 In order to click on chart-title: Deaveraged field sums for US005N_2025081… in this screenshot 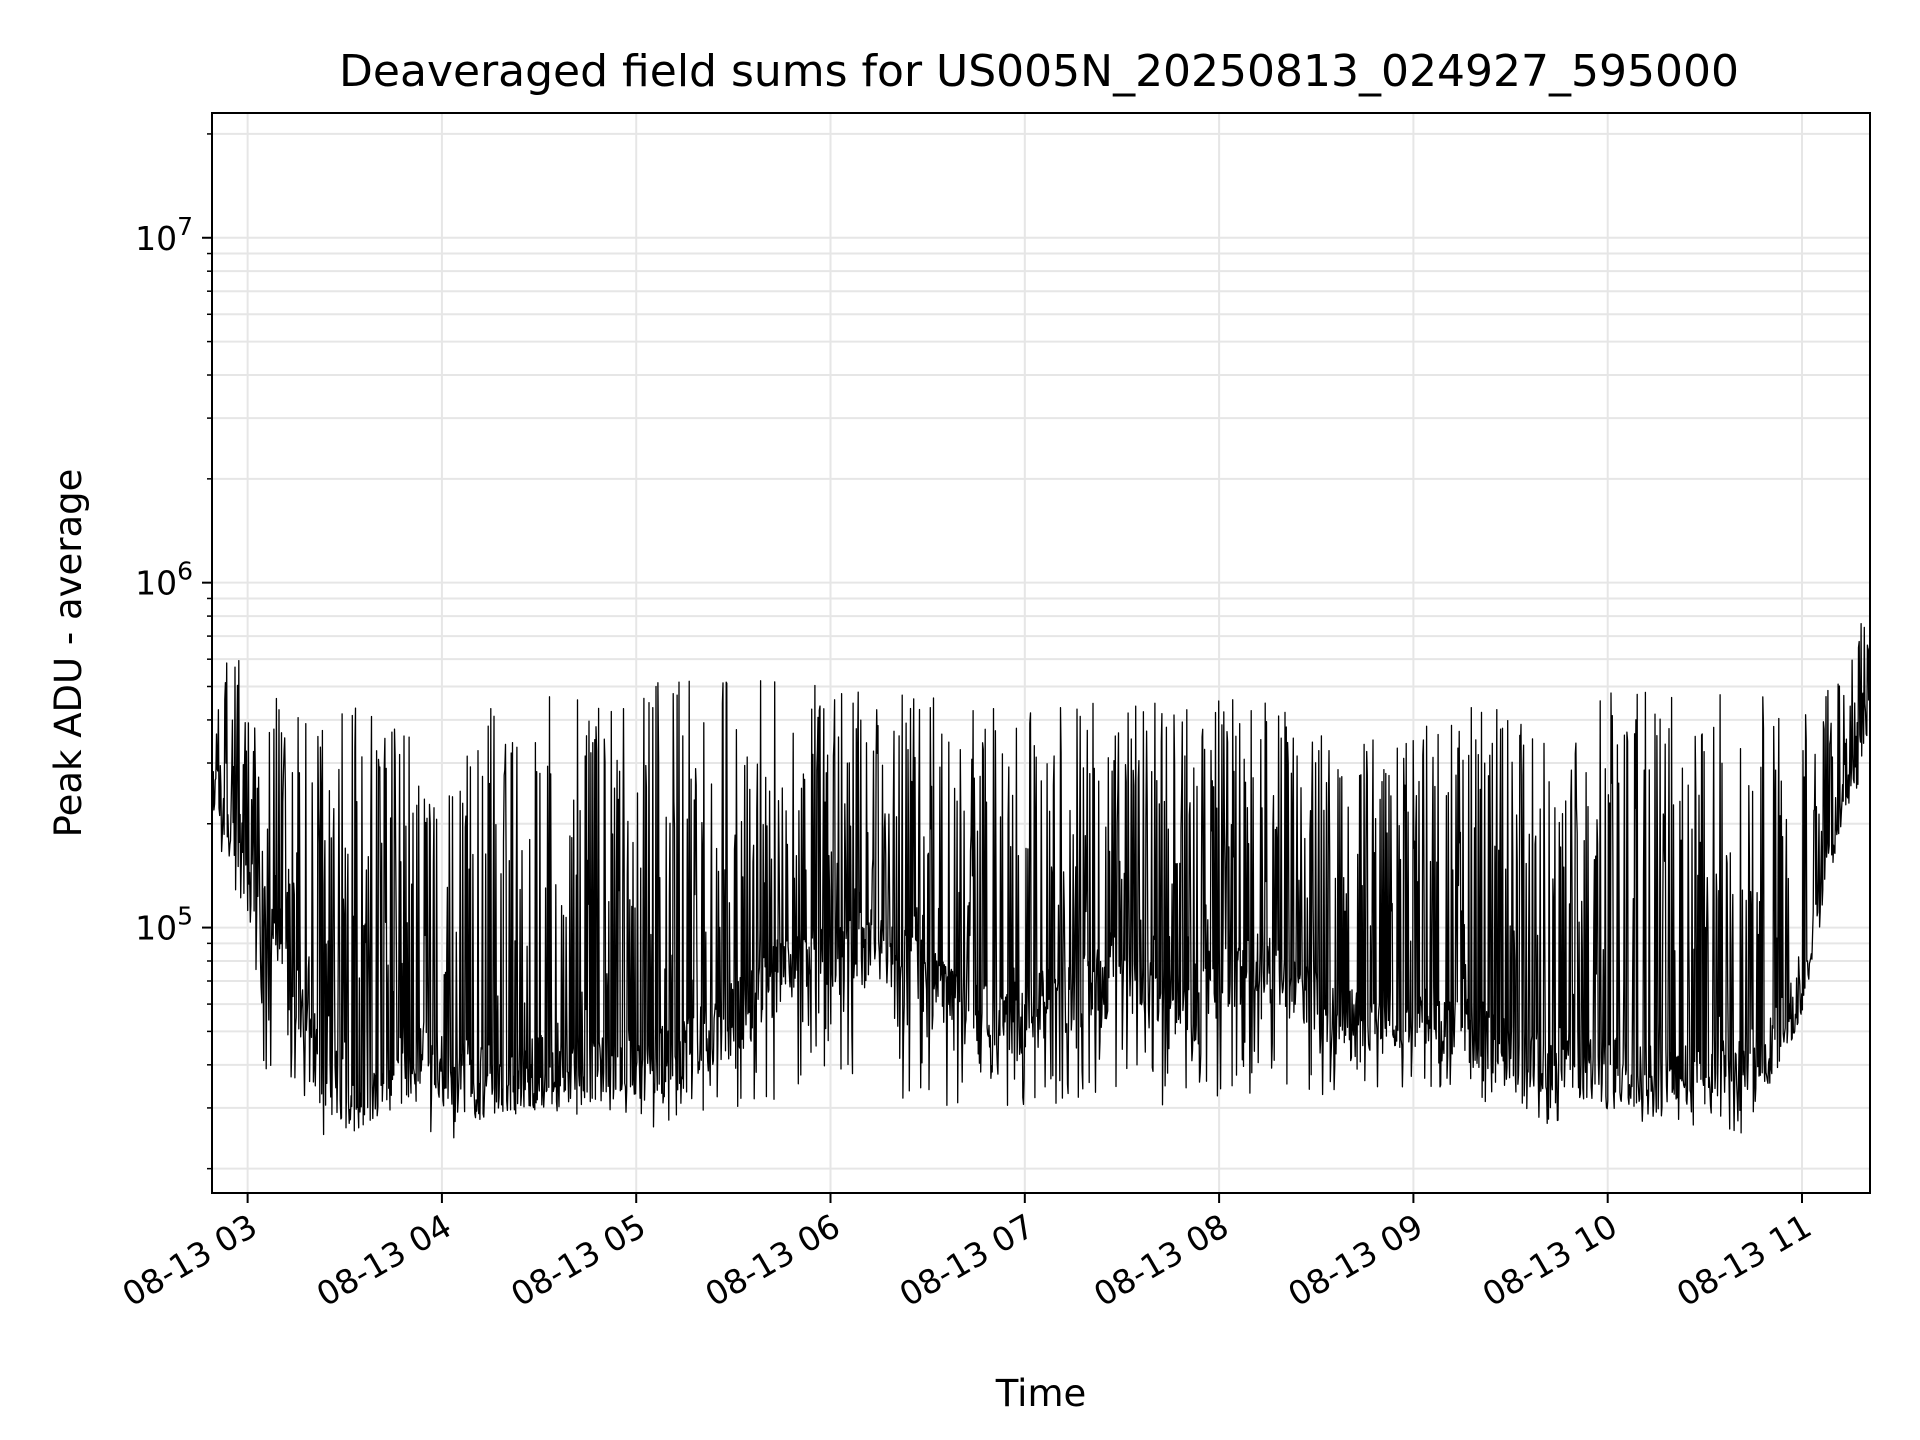, I will do `click(1039, 71)`.